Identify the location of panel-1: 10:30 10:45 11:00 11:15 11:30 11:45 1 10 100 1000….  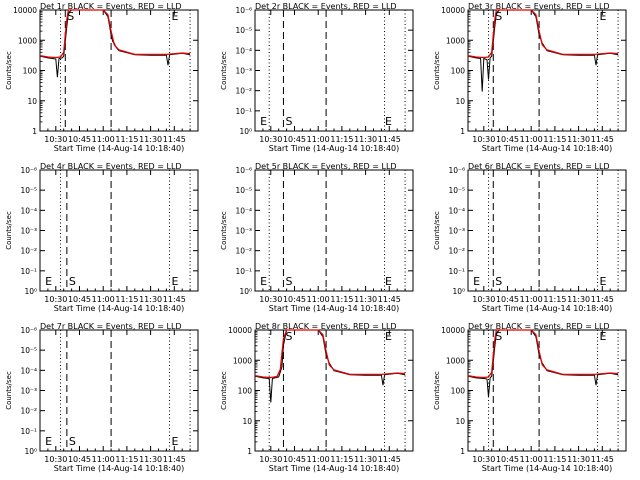
(102, 77).